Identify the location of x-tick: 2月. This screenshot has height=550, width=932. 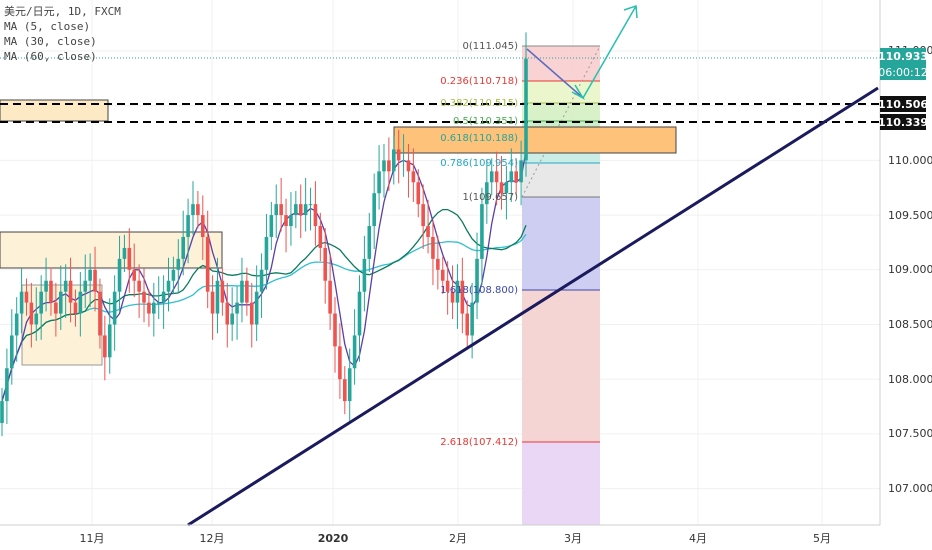
(458, 538).